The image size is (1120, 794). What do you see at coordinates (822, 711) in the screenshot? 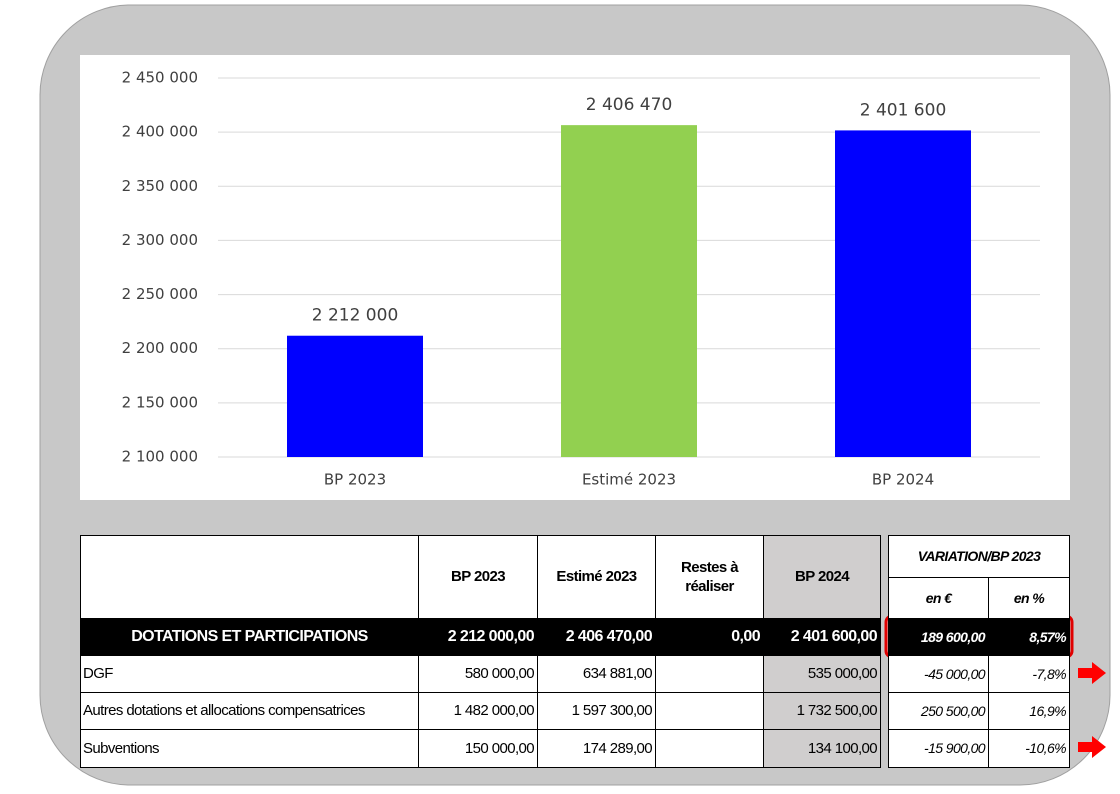
I see `value-cell: 1 732 500,00` at bounding box center [822, 711].